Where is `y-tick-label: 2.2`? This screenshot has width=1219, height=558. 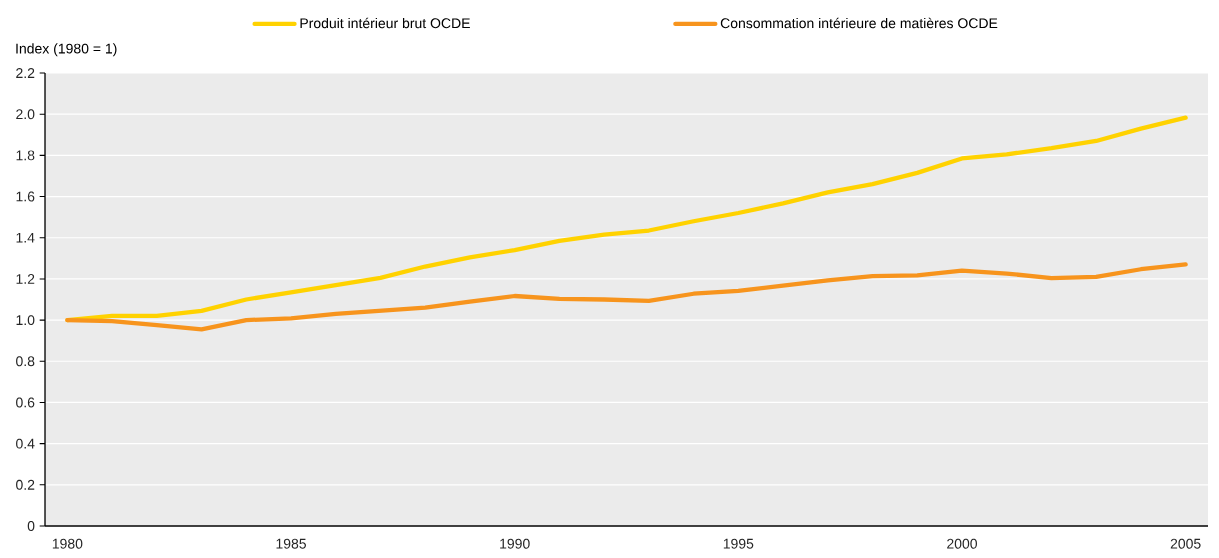
y-tick-label: 2.2 is located at coordinates (25, 73).